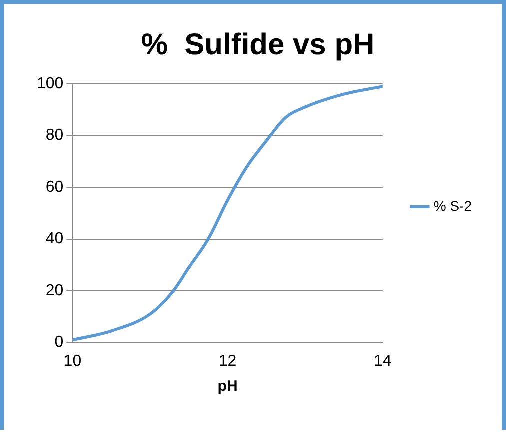  Describe the element at coordinates (73, 361) in the screenshot. I see `x-tick-label: 10` at that location.